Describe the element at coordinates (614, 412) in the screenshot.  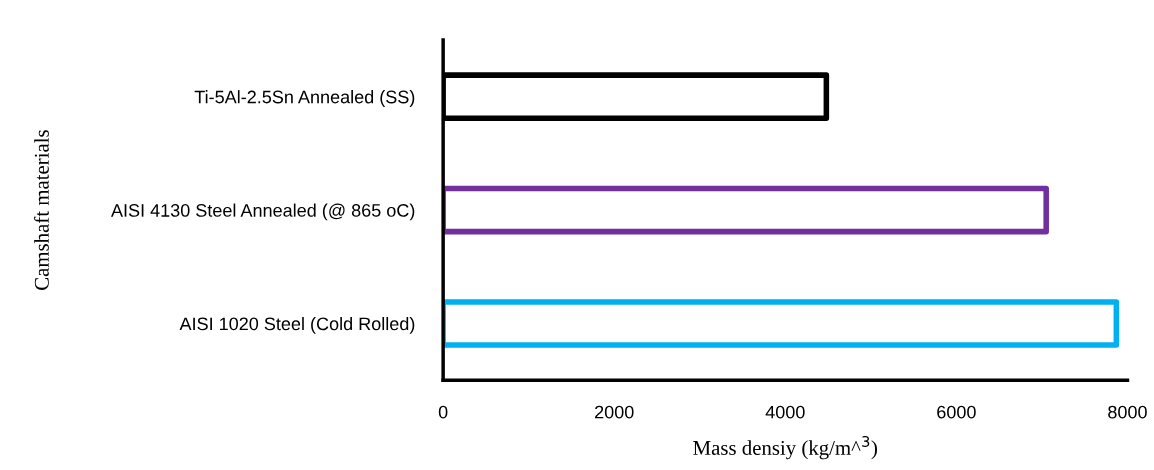
I see `x-tick-label: 2000` at that location.